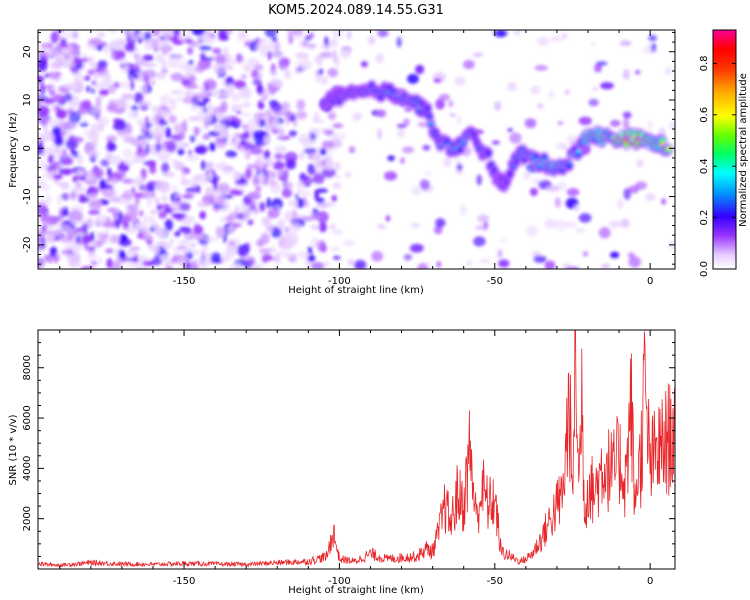 Image resolution: width=750 pixels, height=600 pixels. Describe the element at coordinates (184, 281) in the screenshot. I see `x-tick-label: -150` at that location.